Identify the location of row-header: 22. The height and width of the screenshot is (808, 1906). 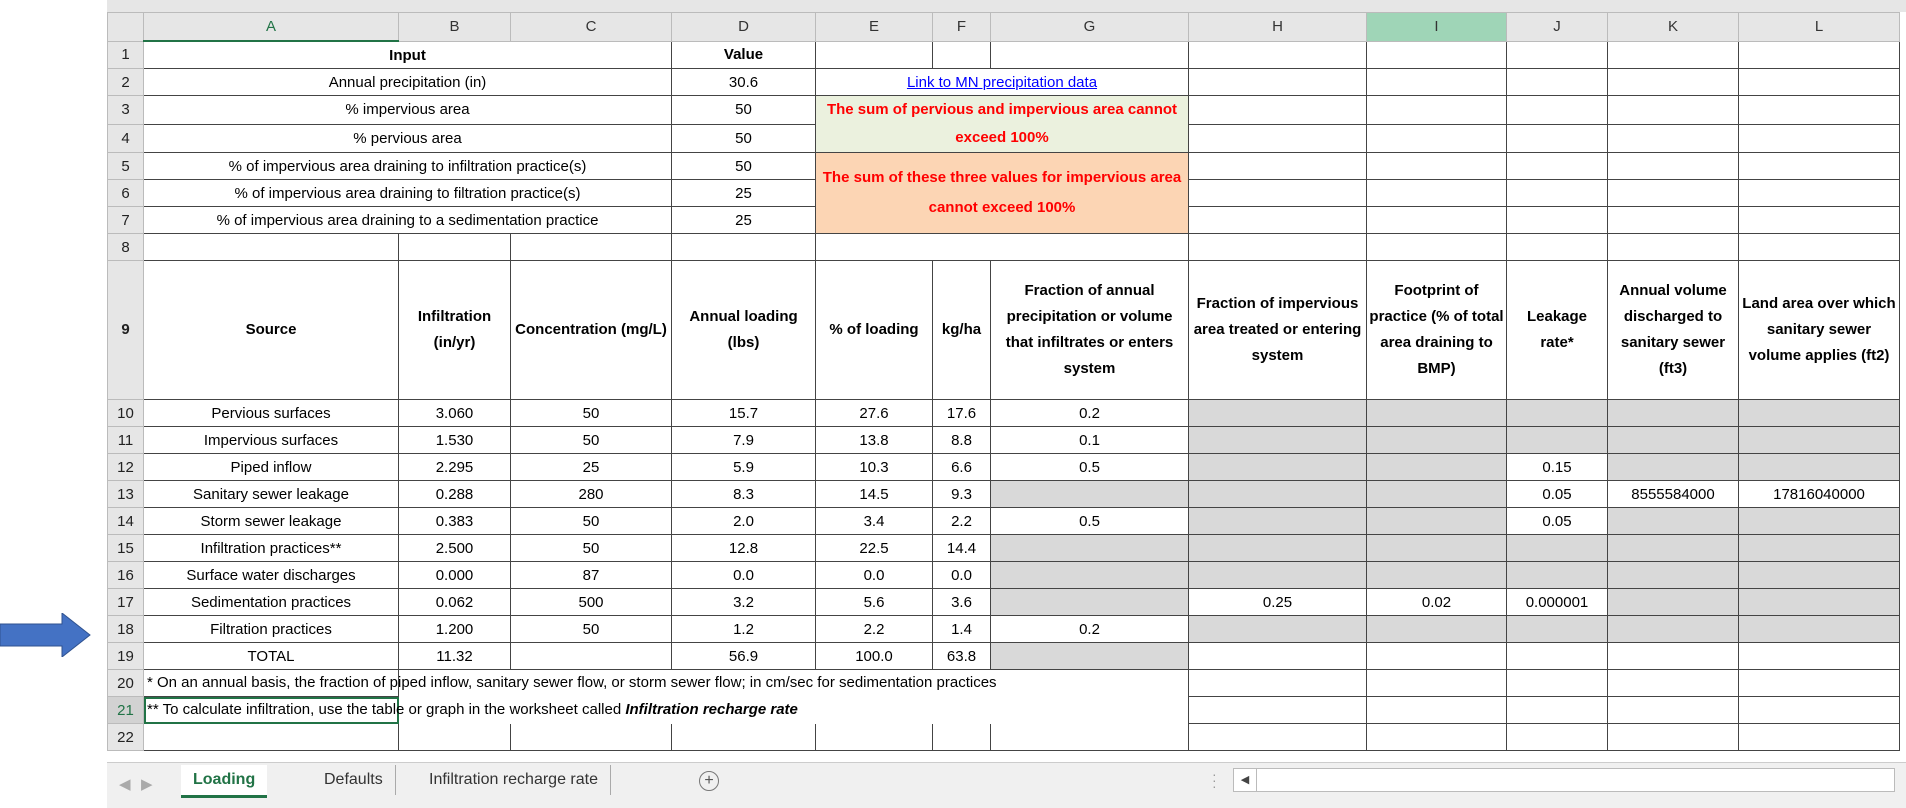
(125, 737).